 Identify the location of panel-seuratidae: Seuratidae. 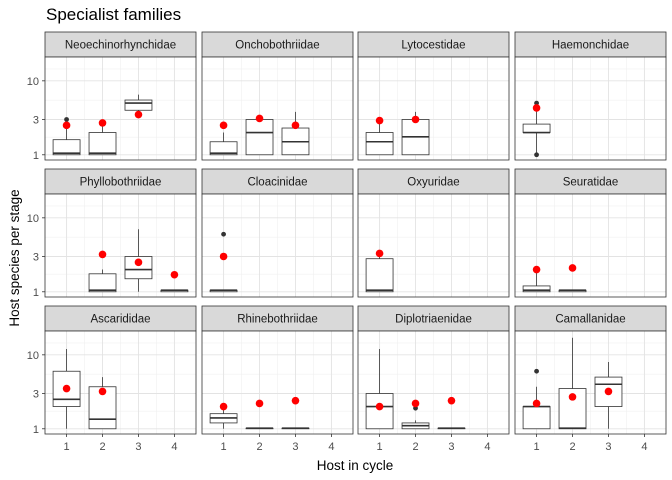
(590, 233).